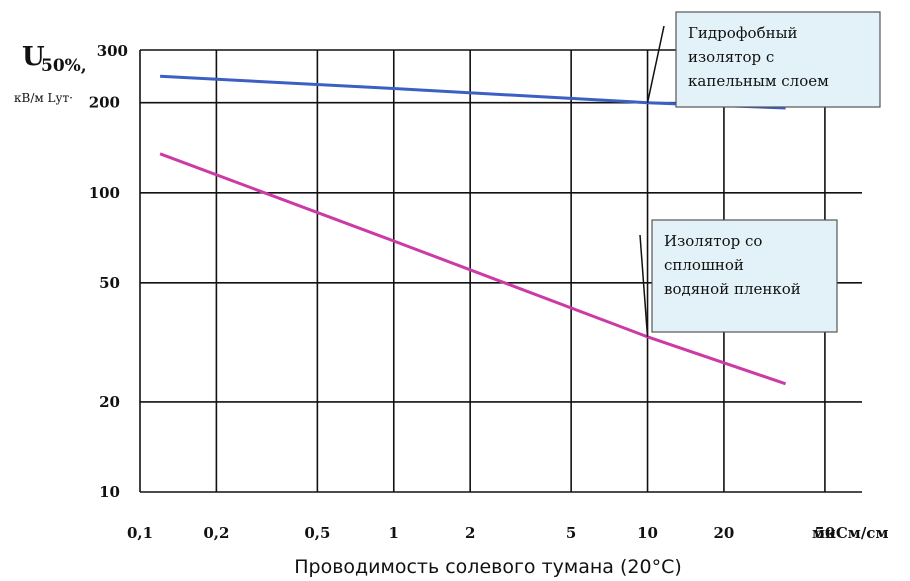 The height and width of the screenshot is (581, 910). Describe the element at coordinates (571, 533) in the screenshot. I see `x-tick-label: 5` at that location.